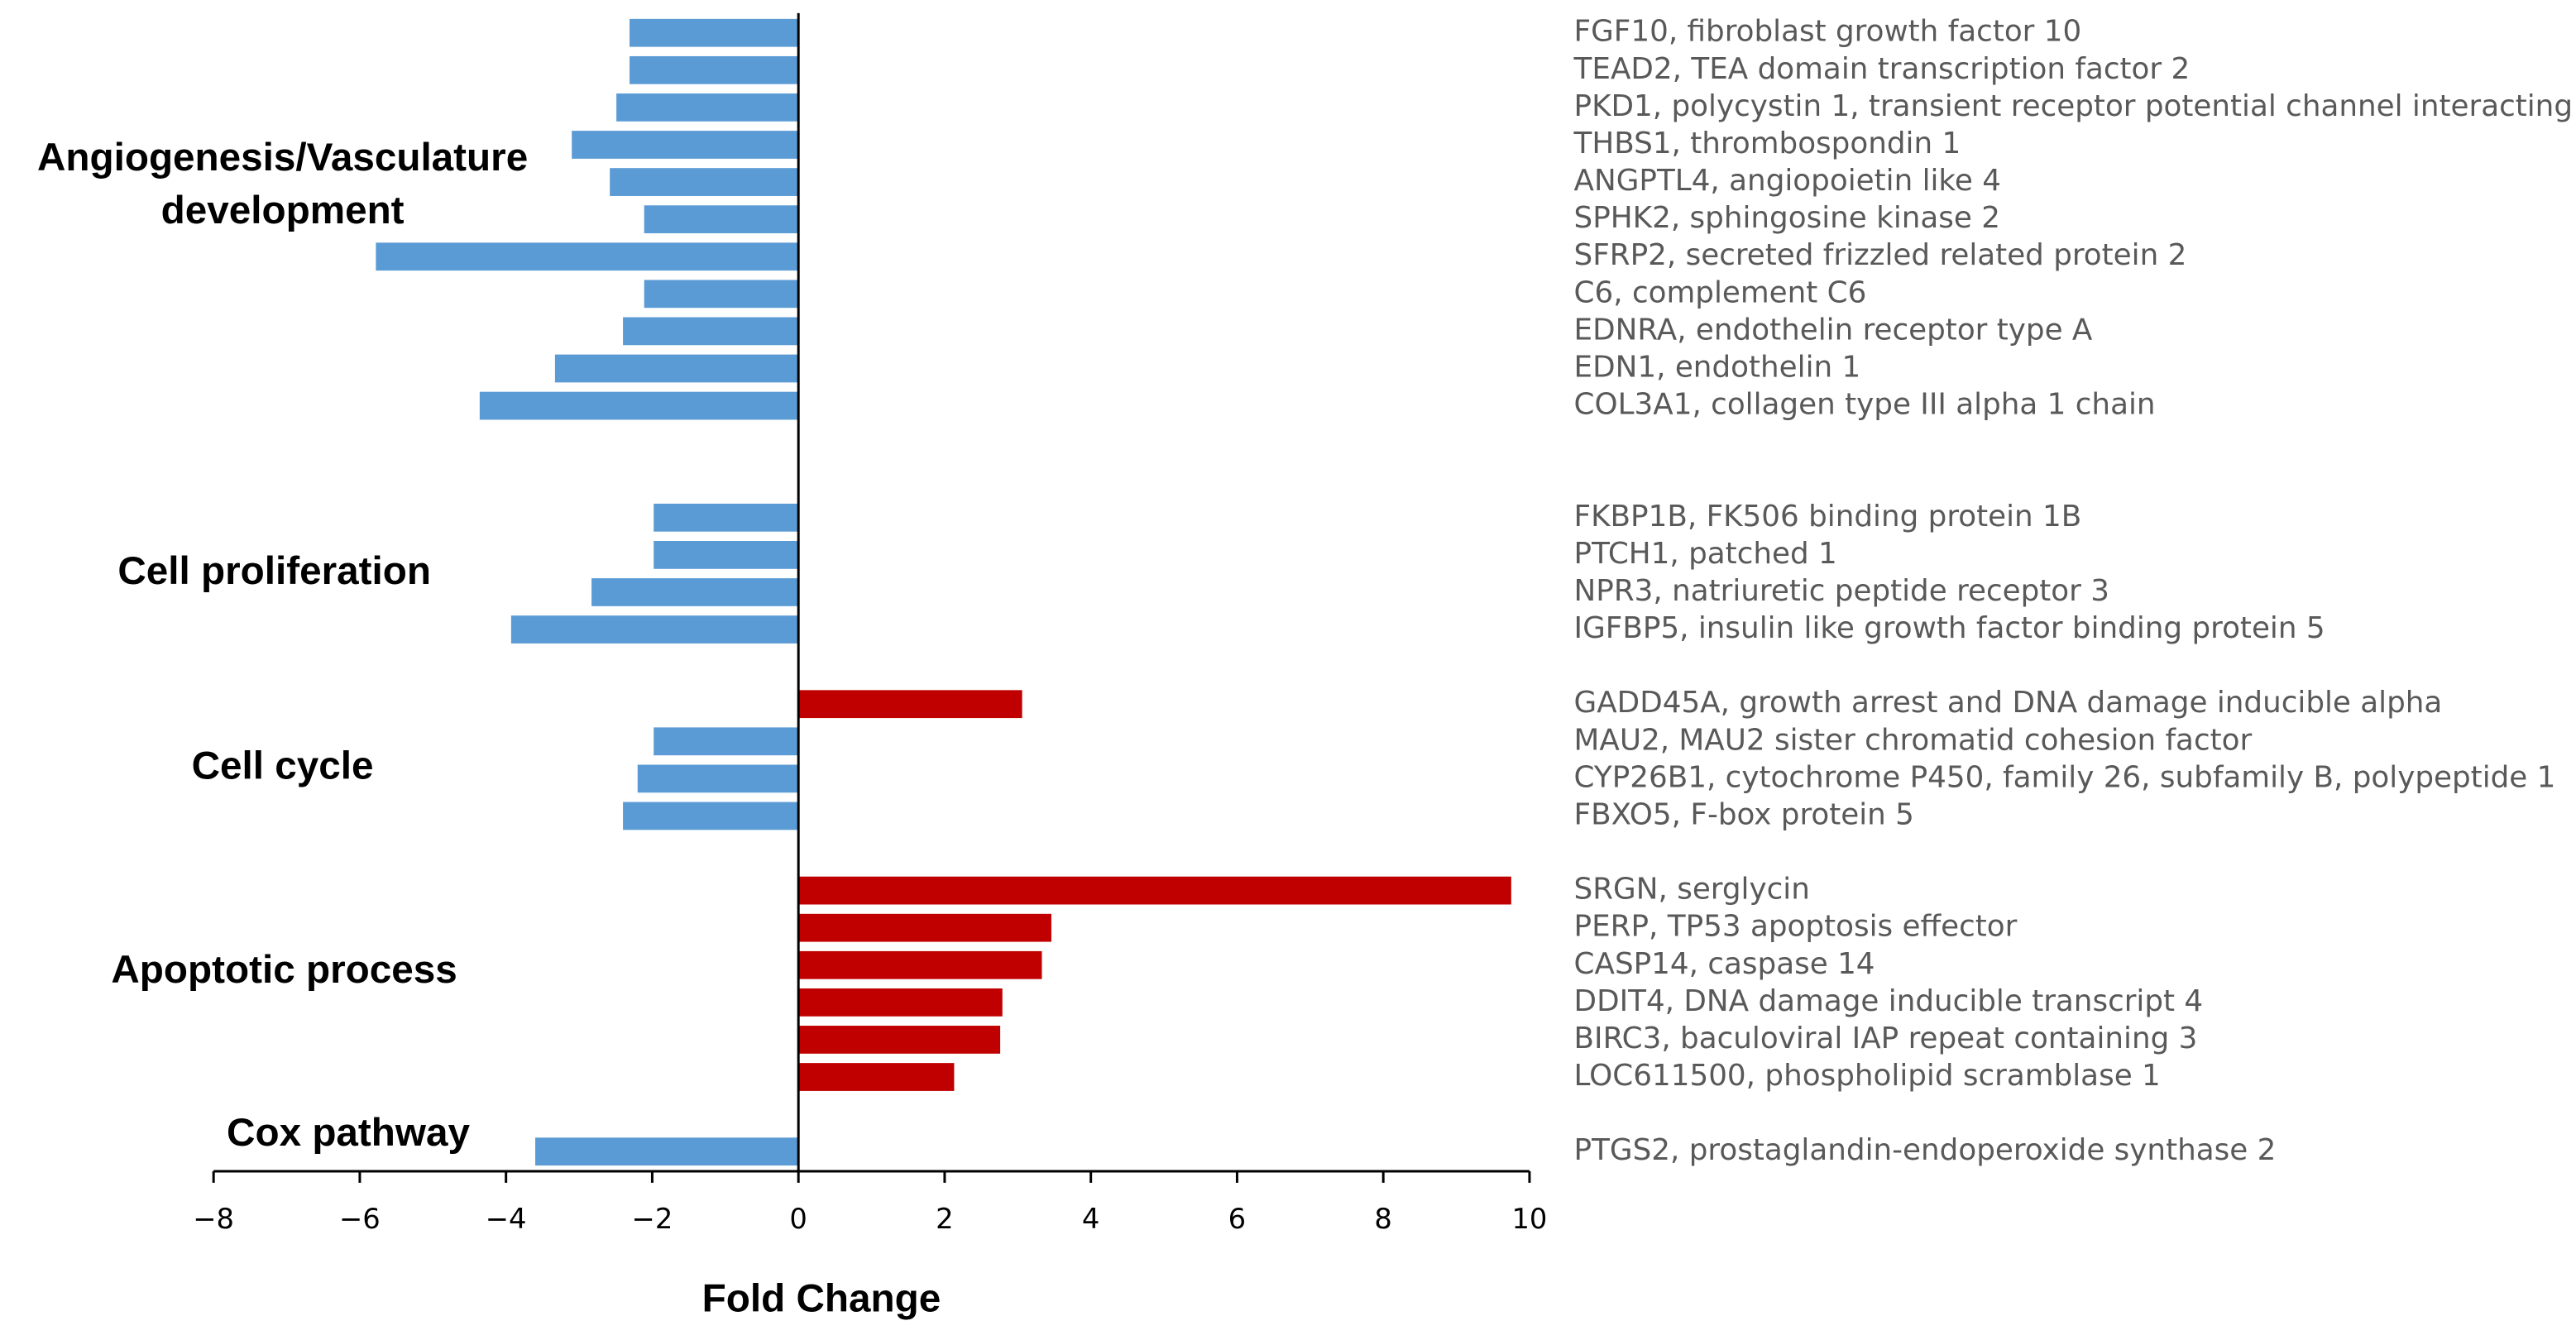 The width and height of the screenshot is (2576, 1340). Describe the element at coordinates (1692, 890) in the screenshot. I see `gene-label: SRGN, serglycin` at that location.